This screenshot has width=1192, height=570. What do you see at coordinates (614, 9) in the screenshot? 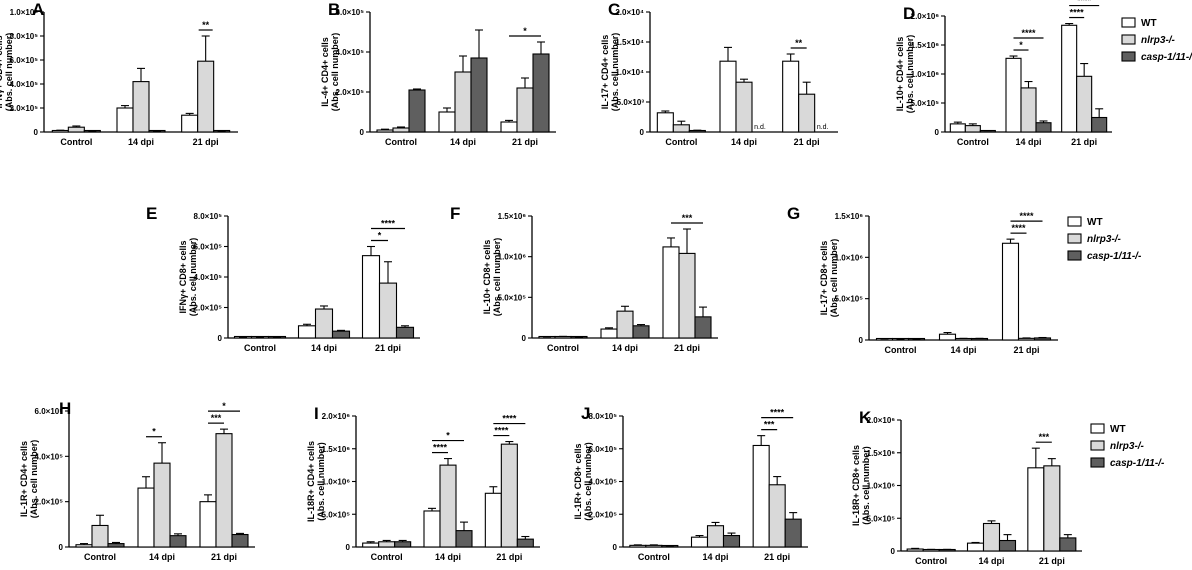
I see `panel-letter: C` at bounding box center [614, 9].